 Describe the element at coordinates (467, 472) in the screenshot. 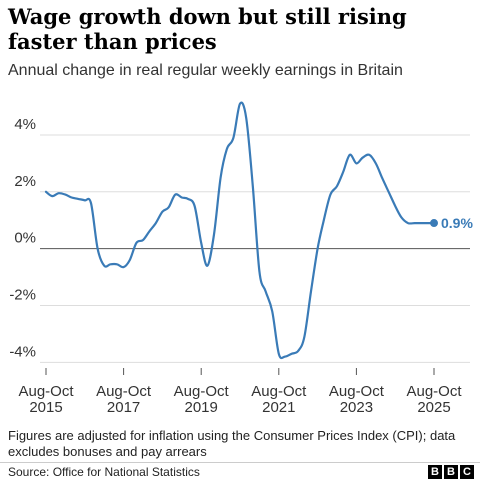

I see `logo-letter: C` at that location.